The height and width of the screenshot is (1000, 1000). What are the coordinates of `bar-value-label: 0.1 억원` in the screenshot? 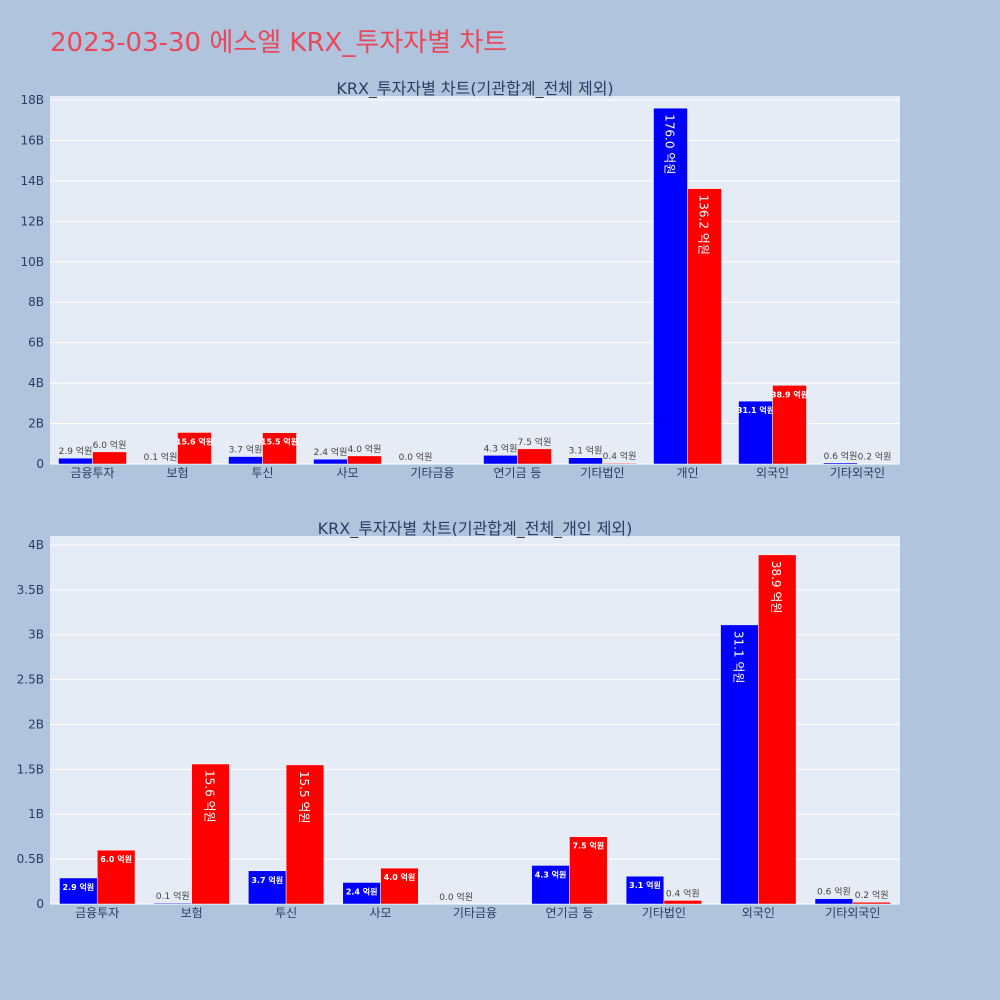 It's located at (161, 457).